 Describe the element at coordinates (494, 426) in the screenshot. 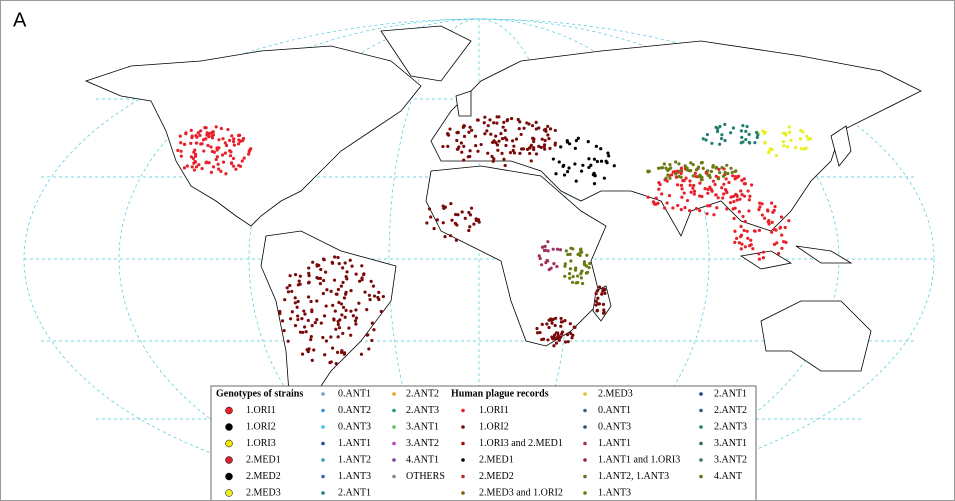

I see `legend-label: 1.ORI2` at that location.